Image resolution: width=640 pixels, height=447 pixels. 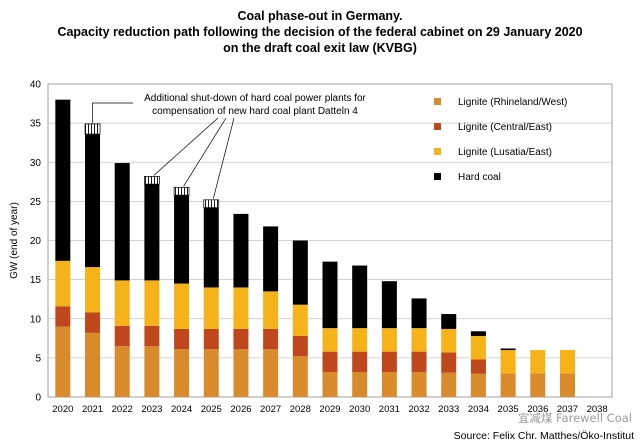 What do you see at coordinates (151, 409) in the screenshot?
I see `x-tick-label: 2023` at bounding box center [151, 409].